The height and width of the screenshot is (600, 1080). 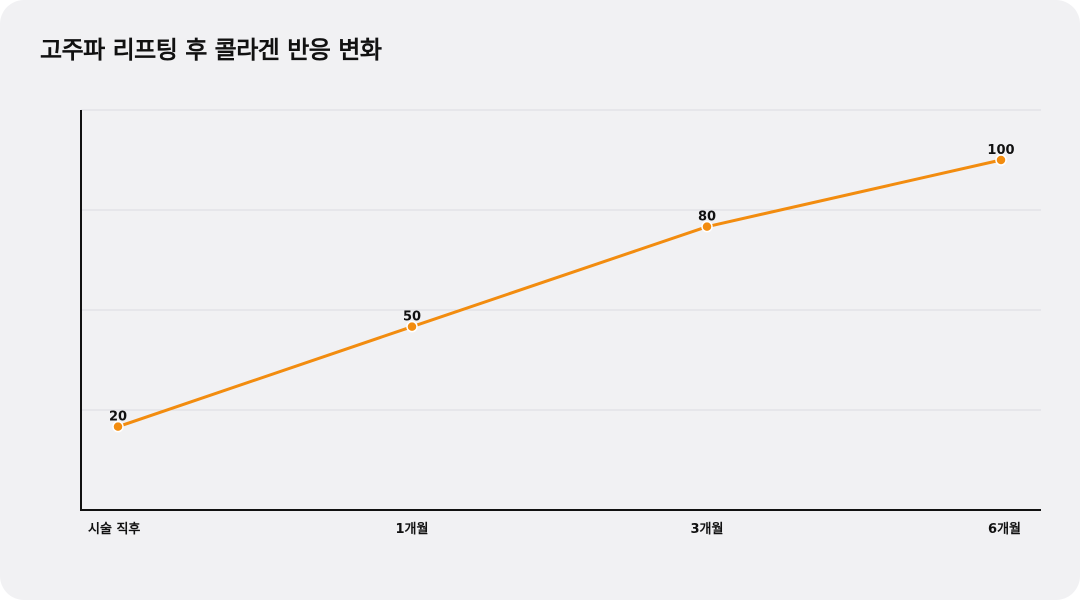 I want to click on data-label: 100, so click(x=1000, y=150).